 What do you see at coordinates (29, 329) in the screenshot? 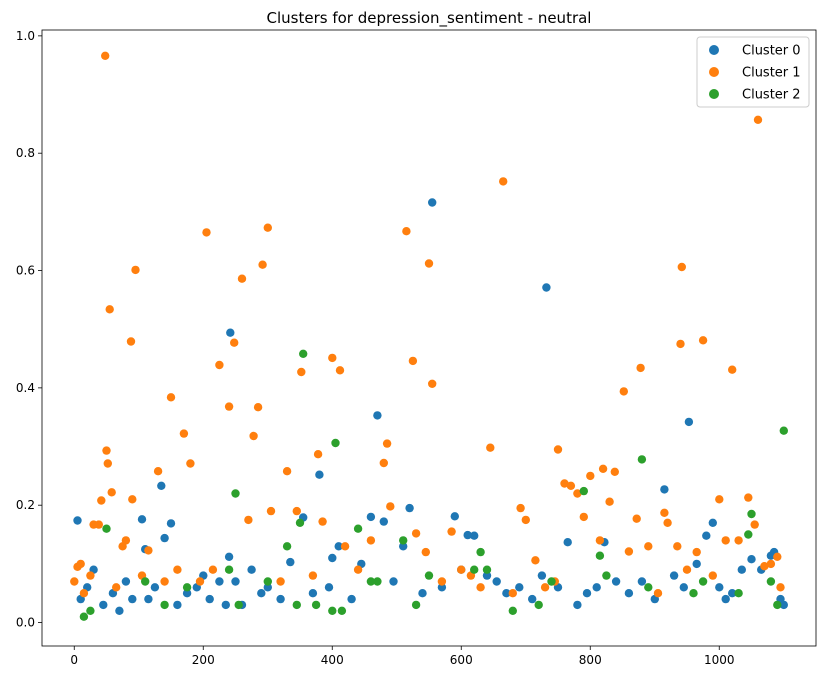
I see `y-axis: 0.0 0.2 0.4 0.6 0.8 1.0` at bounding box center [29, 329].